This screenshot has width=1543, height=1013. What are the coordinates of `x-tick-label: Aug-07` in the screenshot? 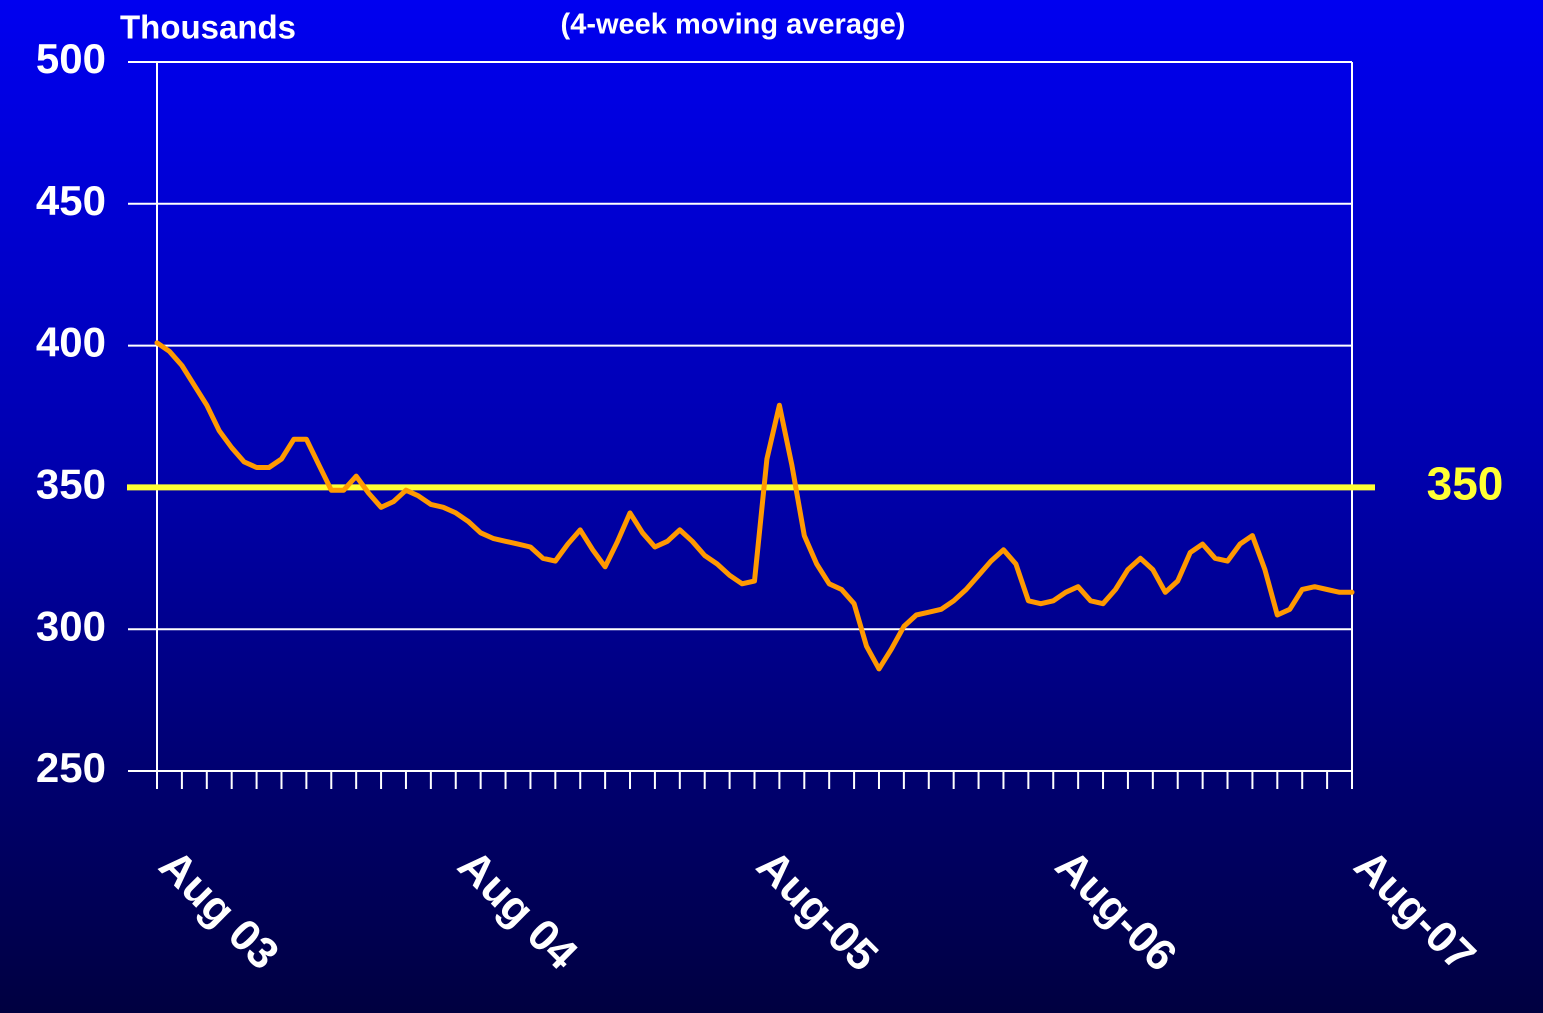 It's located at (1415, 911).